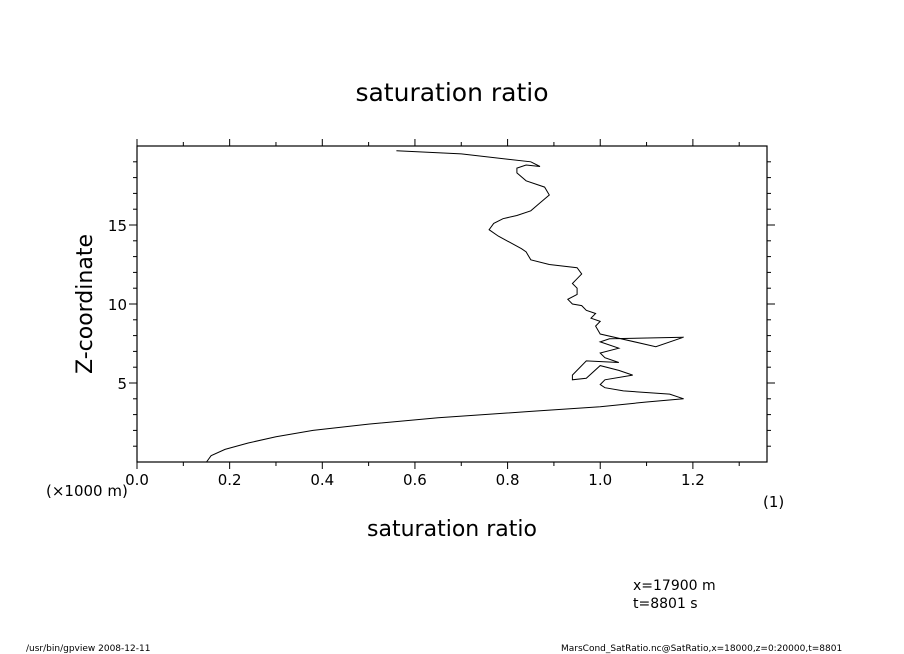 The image size is (904, 654). What do you see at coordinates (452, 529) in the screenshot?
I see `x-axis-label: saturation ratio` at bounding box center [452, 529].